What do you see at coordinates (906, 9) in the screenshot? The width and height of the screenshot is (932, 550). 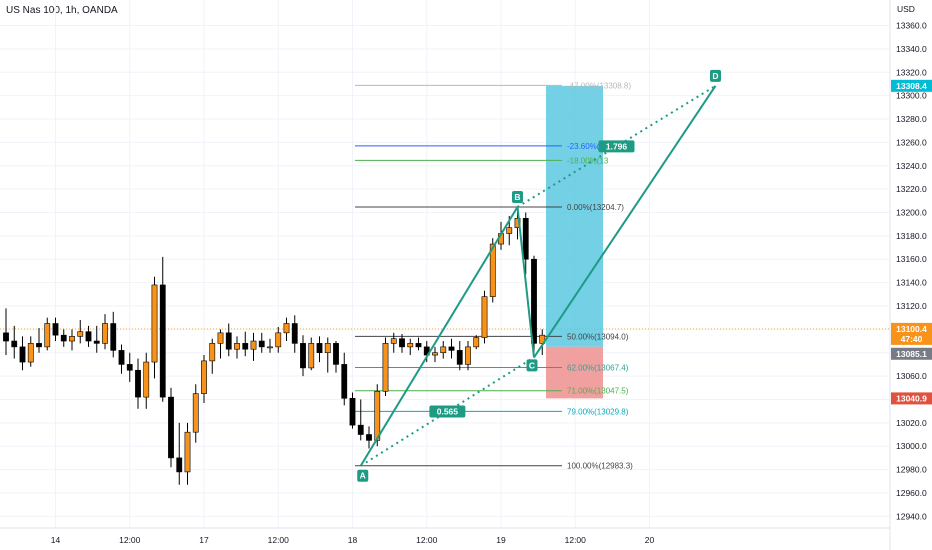 I see `price-axis-unit: USD` at bounding box center [906, 9].